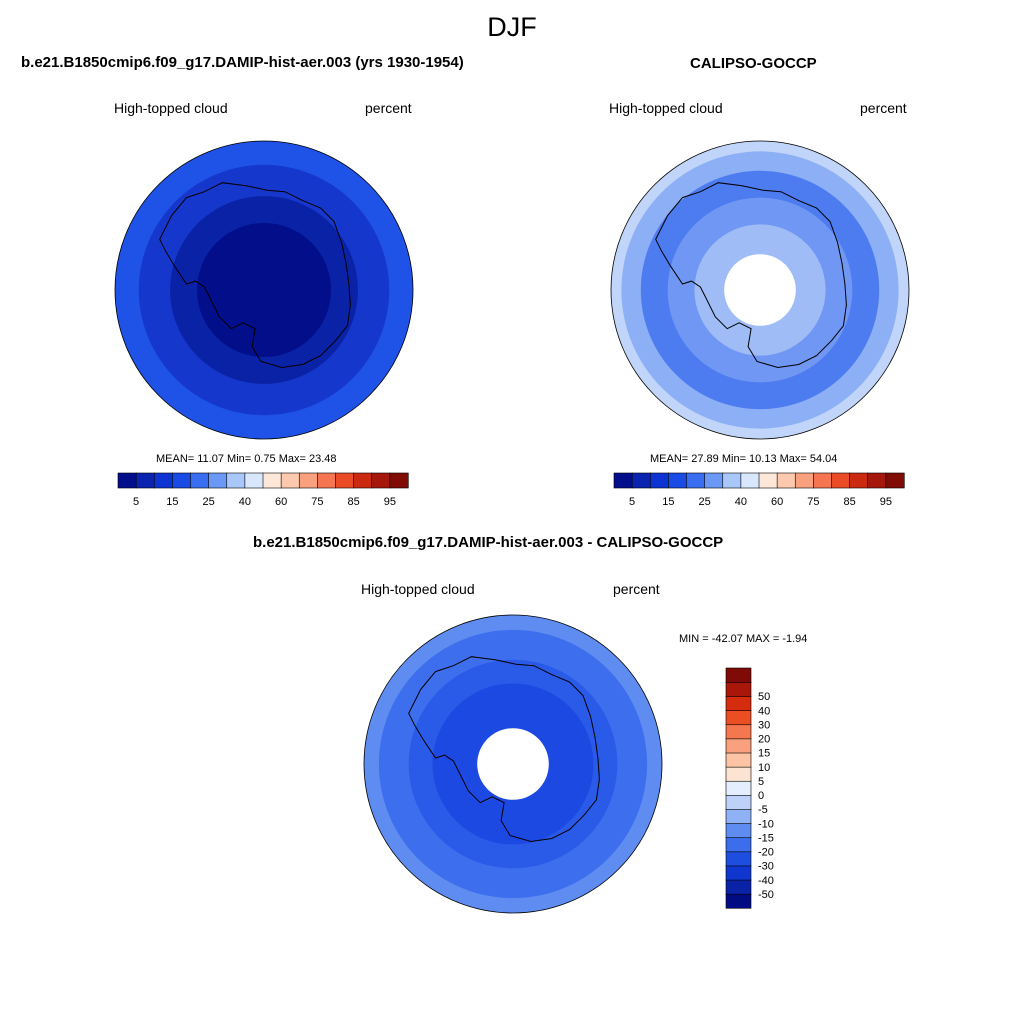 Image resolution: width=1024 pixels, height=1024 pixels. What do you see at coordinates (761, 782) in the screenshot?
I see `colorbar-tick-label-8: 5` at bounding box center [761, 782].